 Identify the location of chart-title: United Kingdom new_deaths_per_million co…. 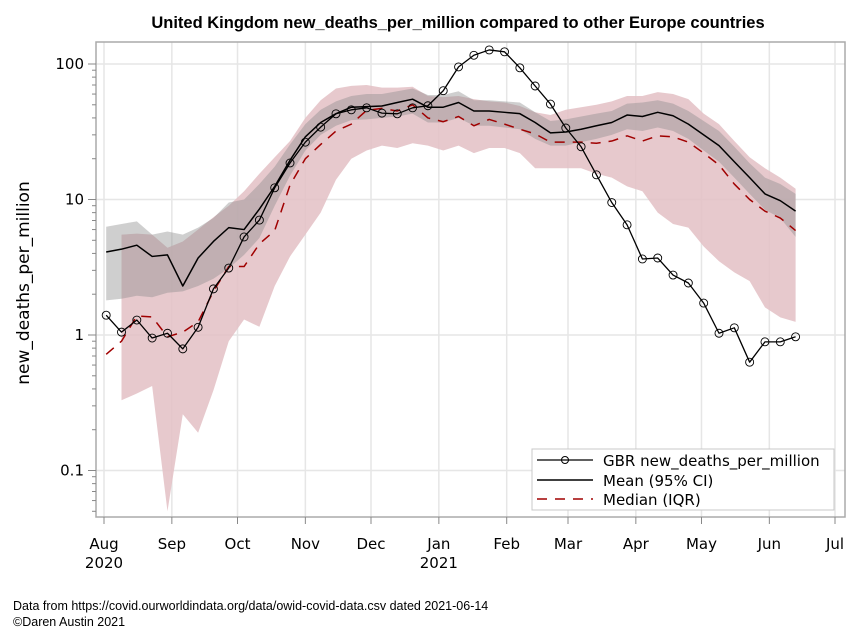
(457, 23).